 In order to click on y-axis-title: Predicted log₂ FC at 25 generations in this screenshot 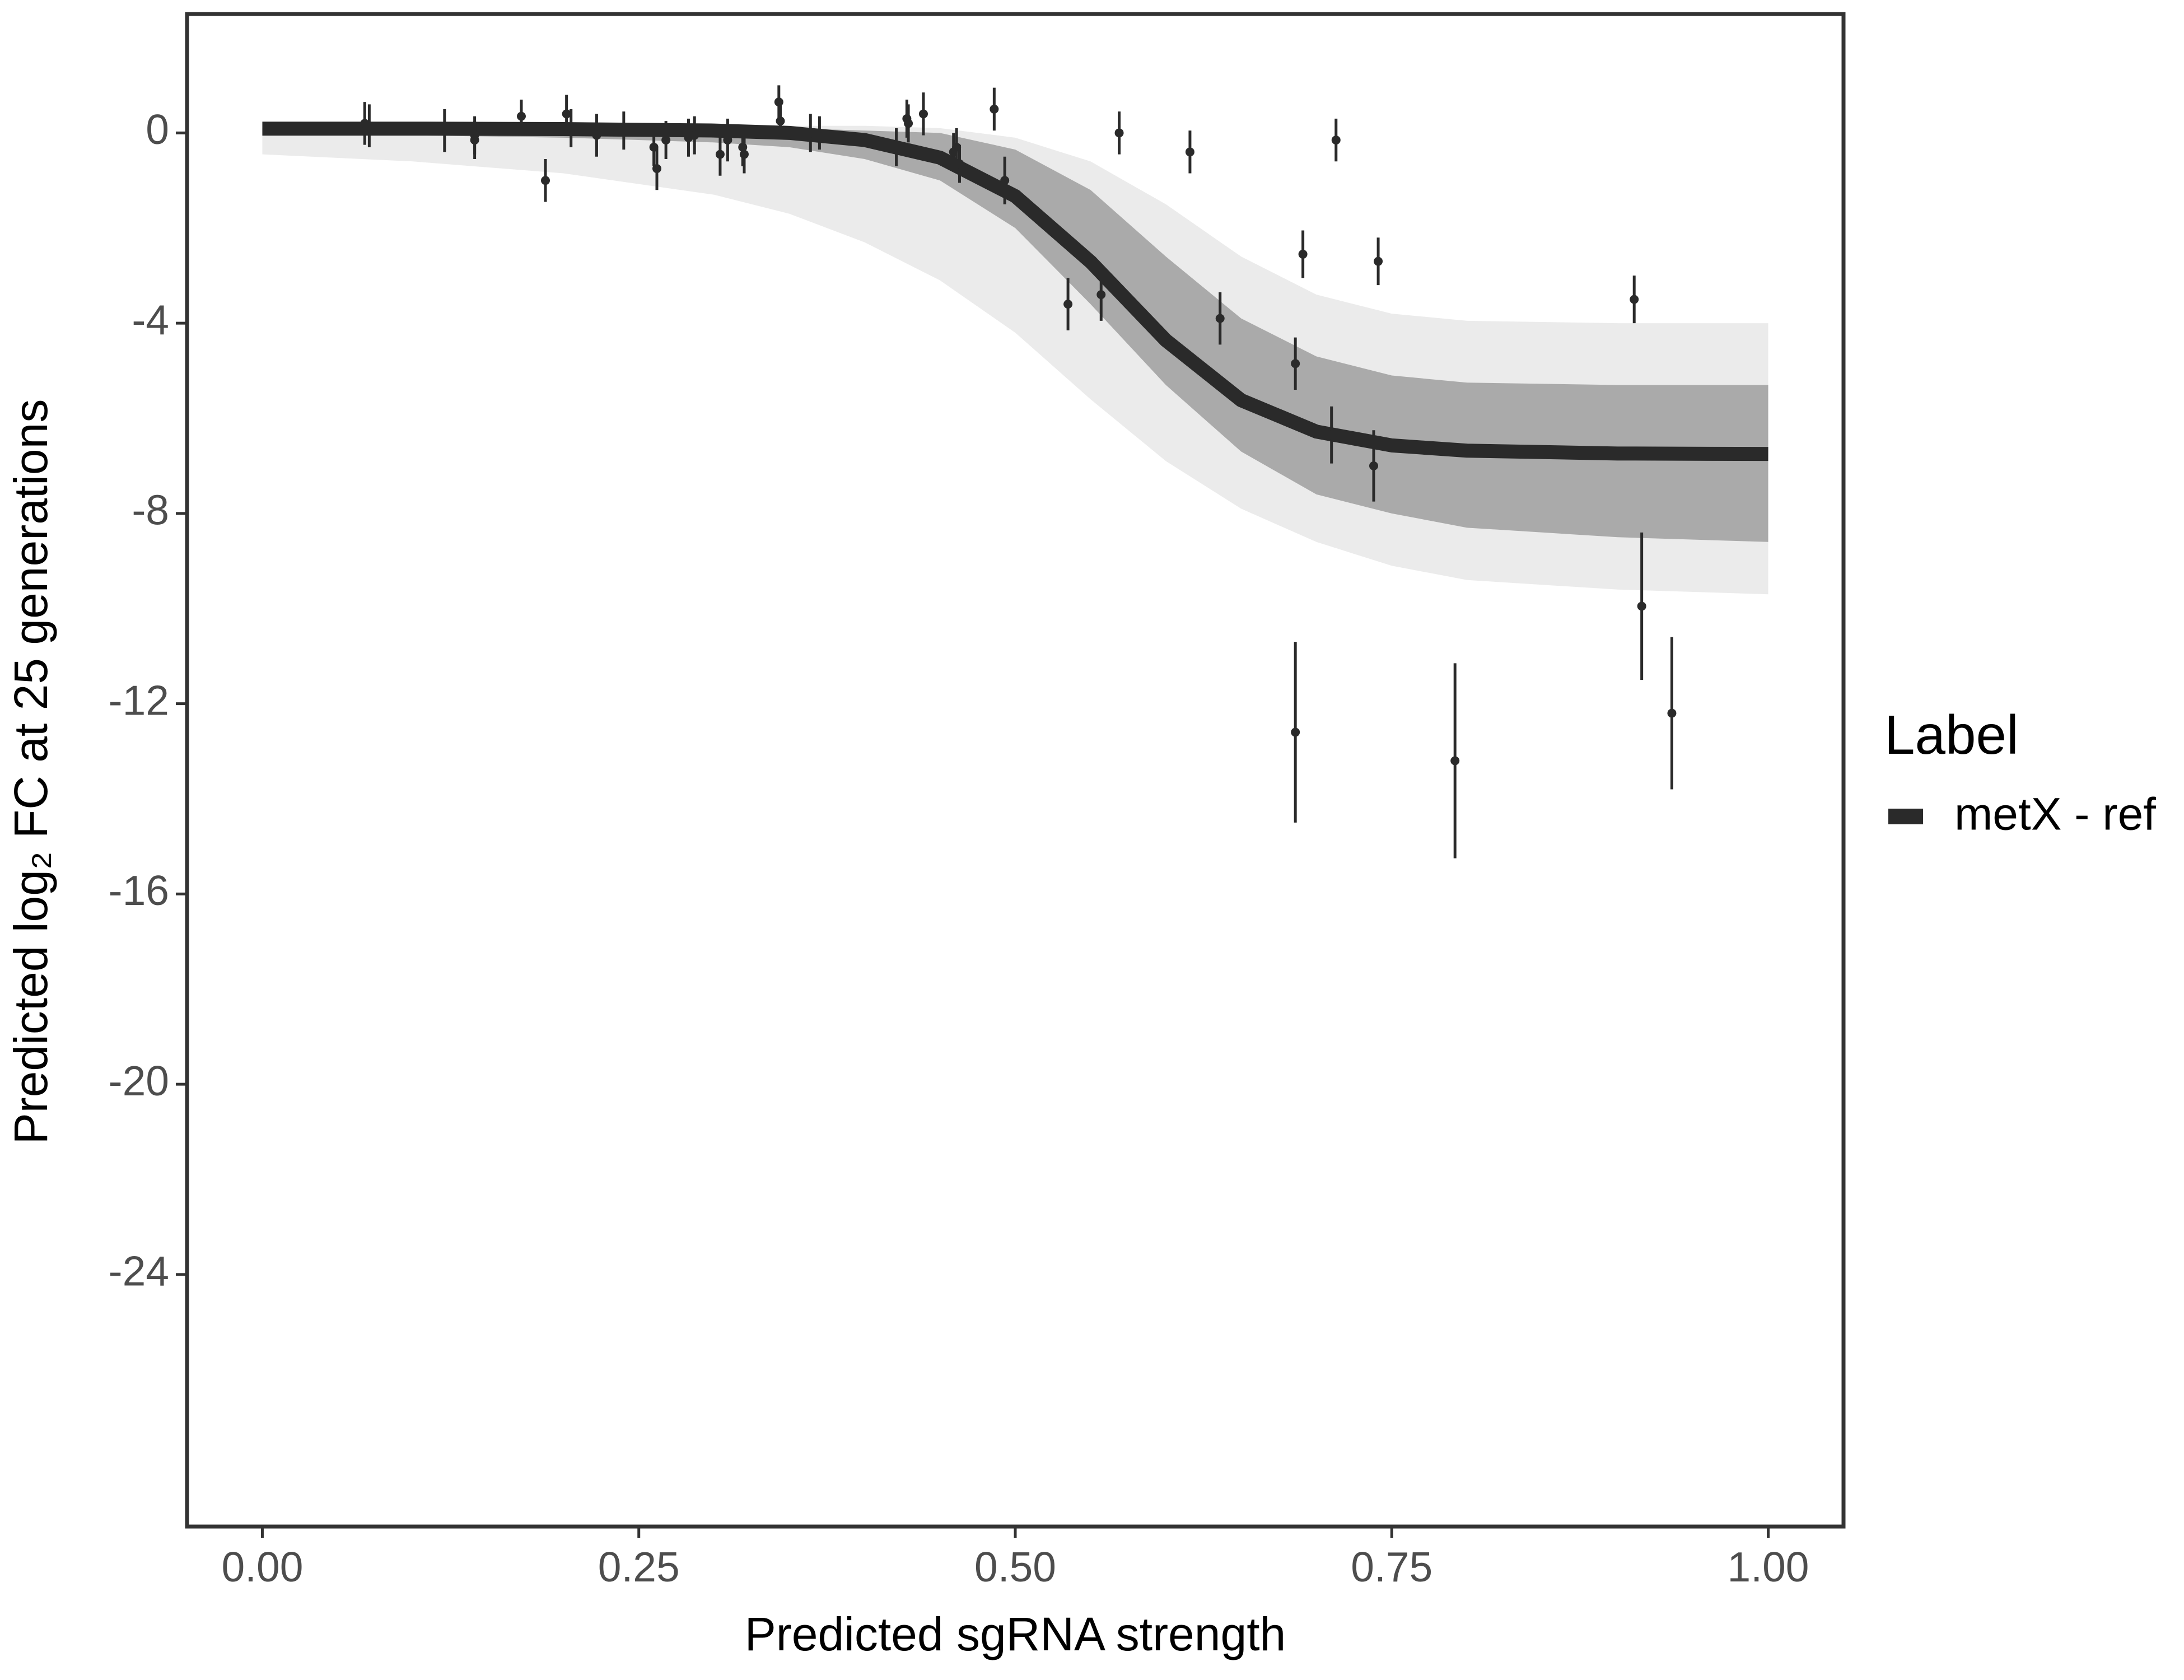, I will do `click(31, 772)`.